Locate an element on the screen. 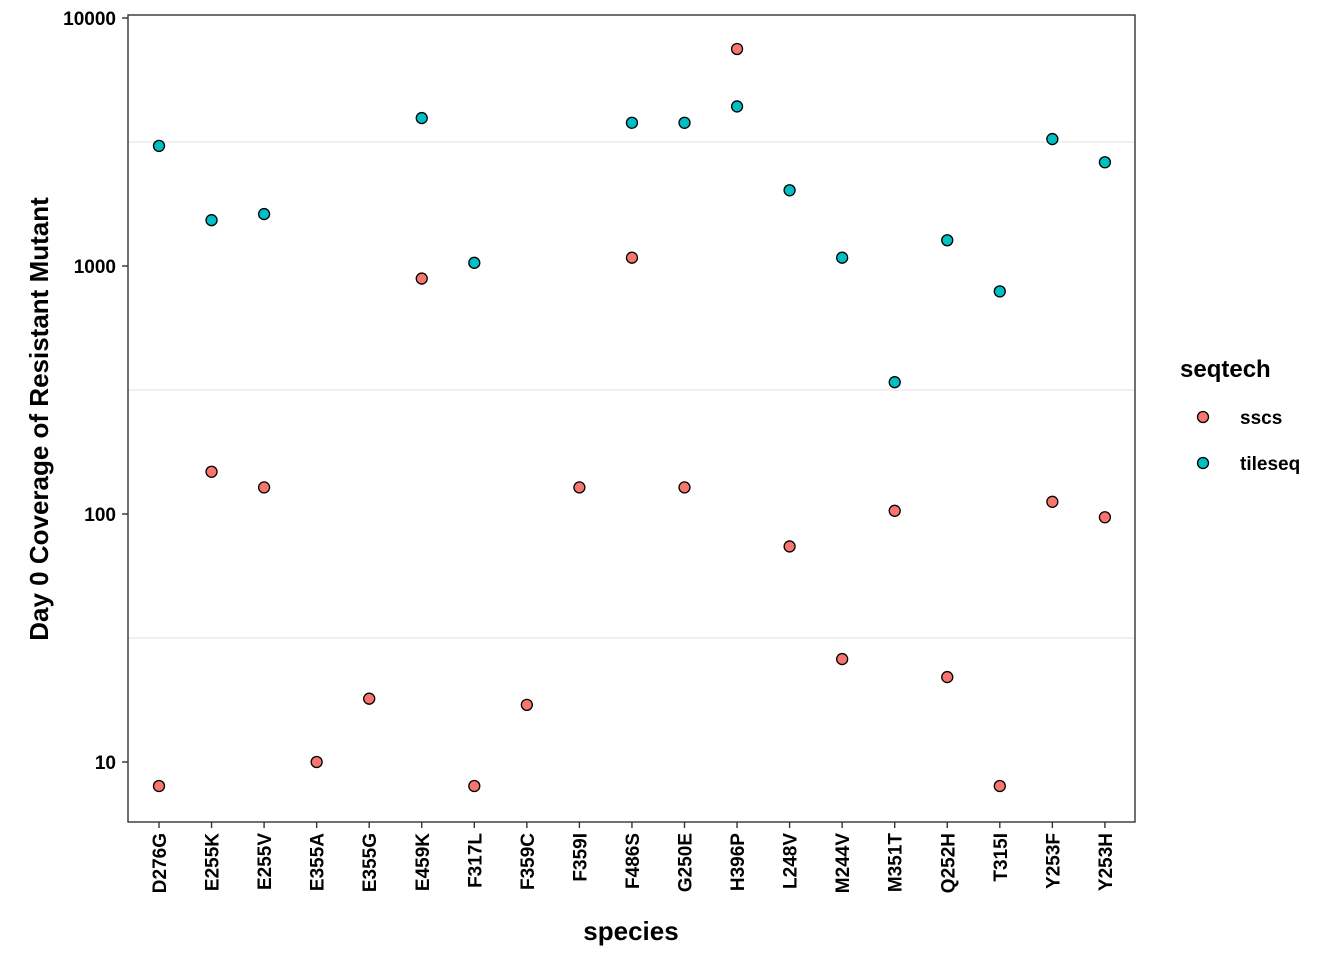 This screenshot has height=960, width=1344. point-tileseq-D276G is located at coordinates (159, 146).